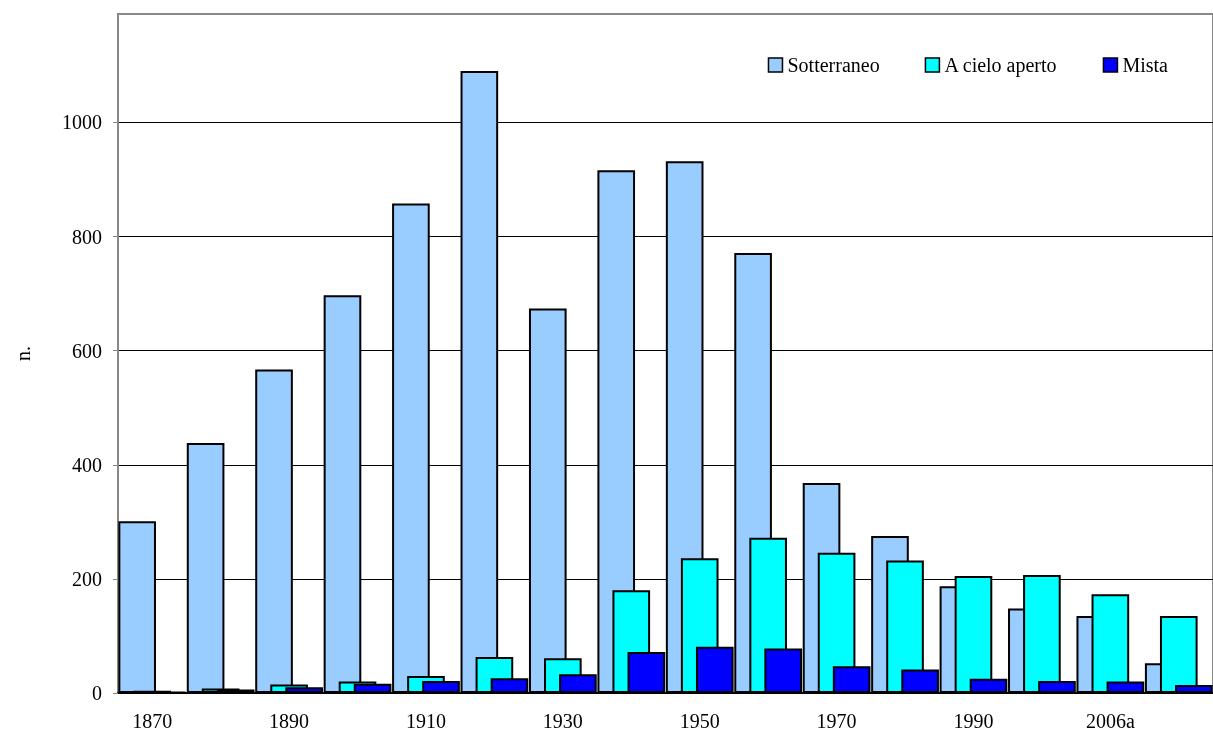 This screenshot has height=744, width=1213. Describe the element at coordinates (1110, 721) in the screenshot. I see `x-tick-label: 2006a` at that location.